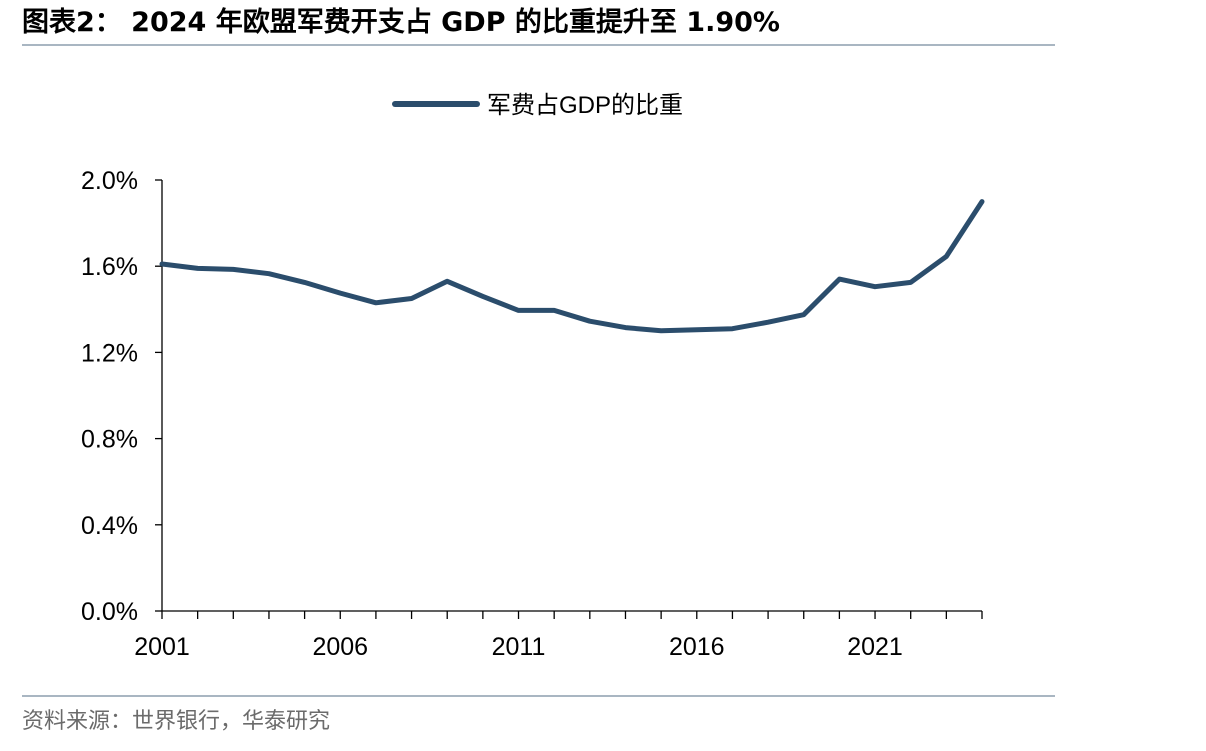 This screenshot has height=751, width=1206. I want to click on y-tick-label: 0.4%, so click(109, 526).